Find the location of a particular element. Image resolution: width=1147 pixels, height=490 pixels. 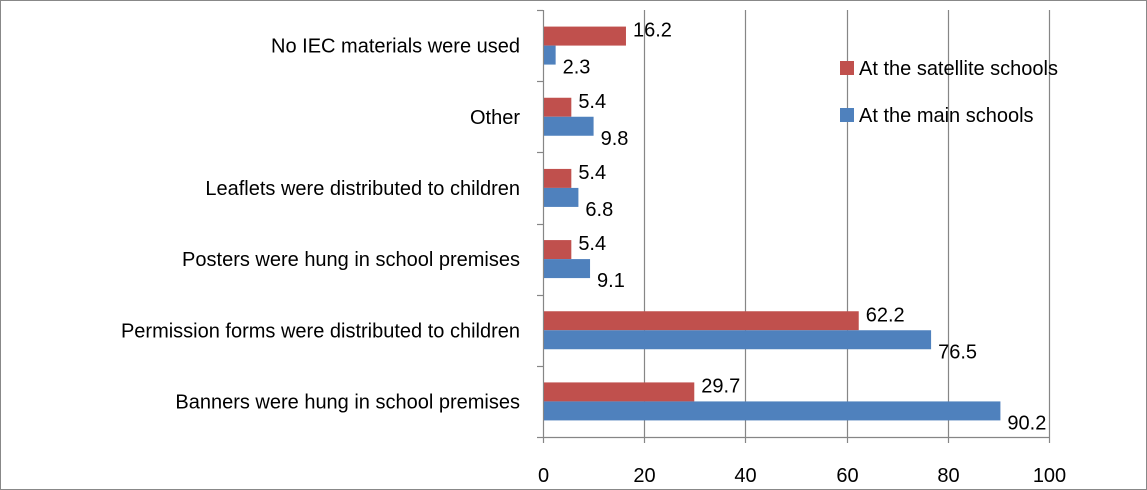

x-tick-label-0: 0 is located at coordinates (543, 476).